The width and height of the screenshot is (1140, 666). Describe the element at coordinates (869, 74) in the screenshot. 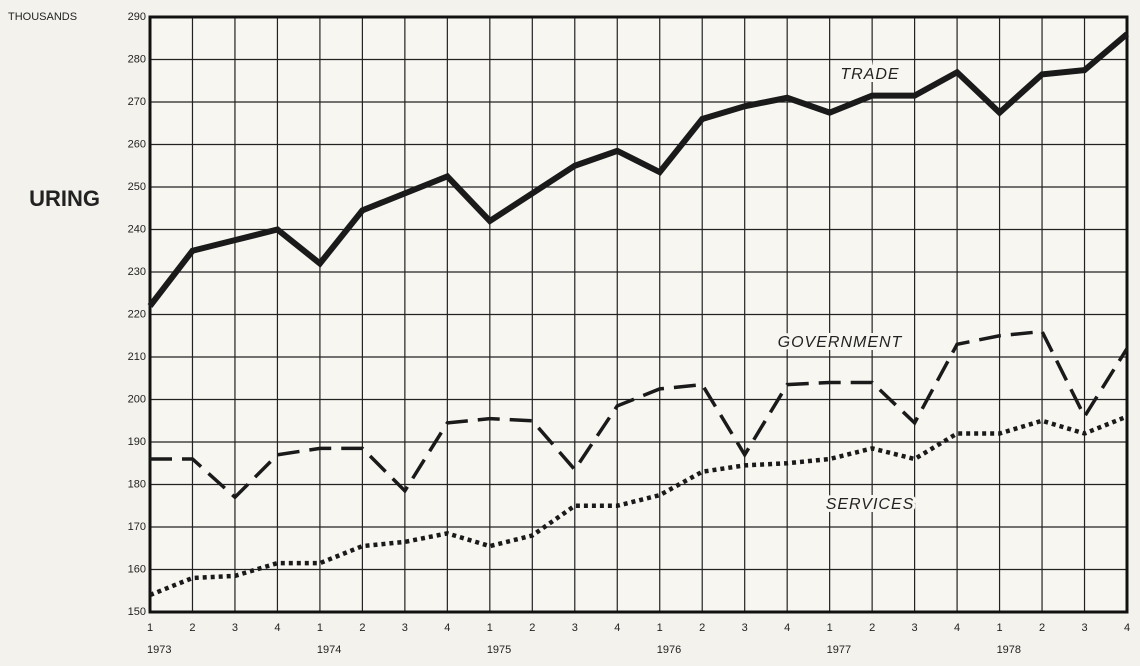

I see `series-label: TRADE` at that location.